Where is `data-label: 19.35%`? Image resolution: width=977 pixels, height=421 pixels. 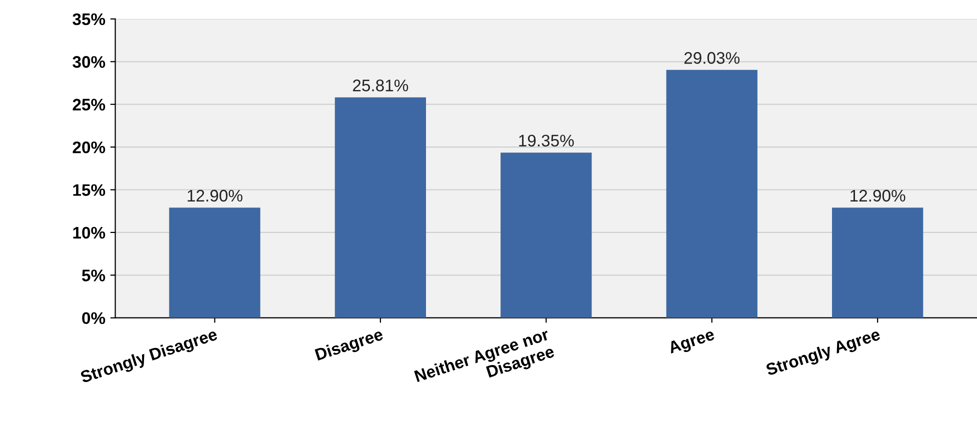 data-label: 19.35% is located at coordinates (546, 140).